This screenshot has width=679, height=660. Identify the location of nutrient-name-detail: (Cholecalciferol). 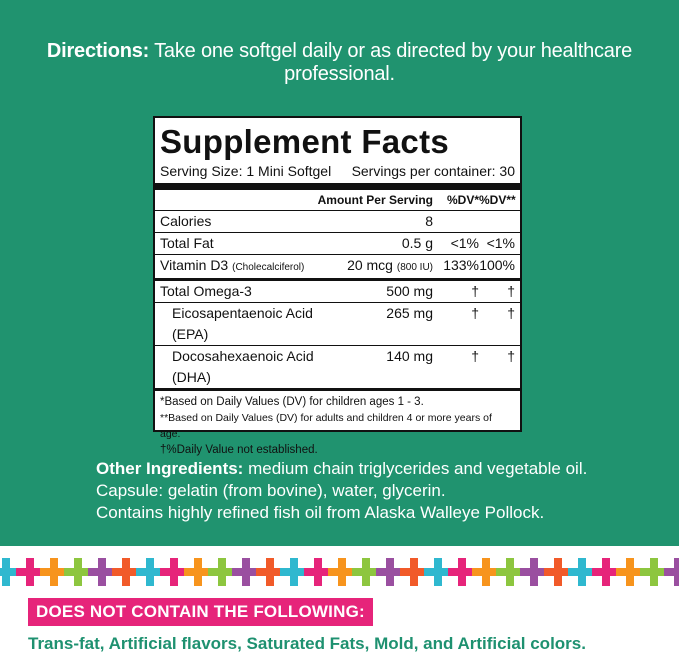
(268, 267).